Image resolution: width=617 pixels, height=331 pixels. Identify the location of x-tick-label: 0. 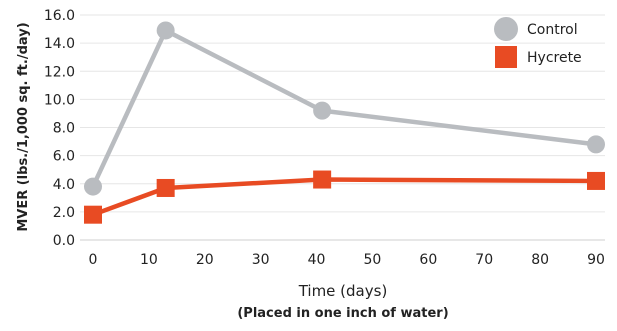
(93, 260).